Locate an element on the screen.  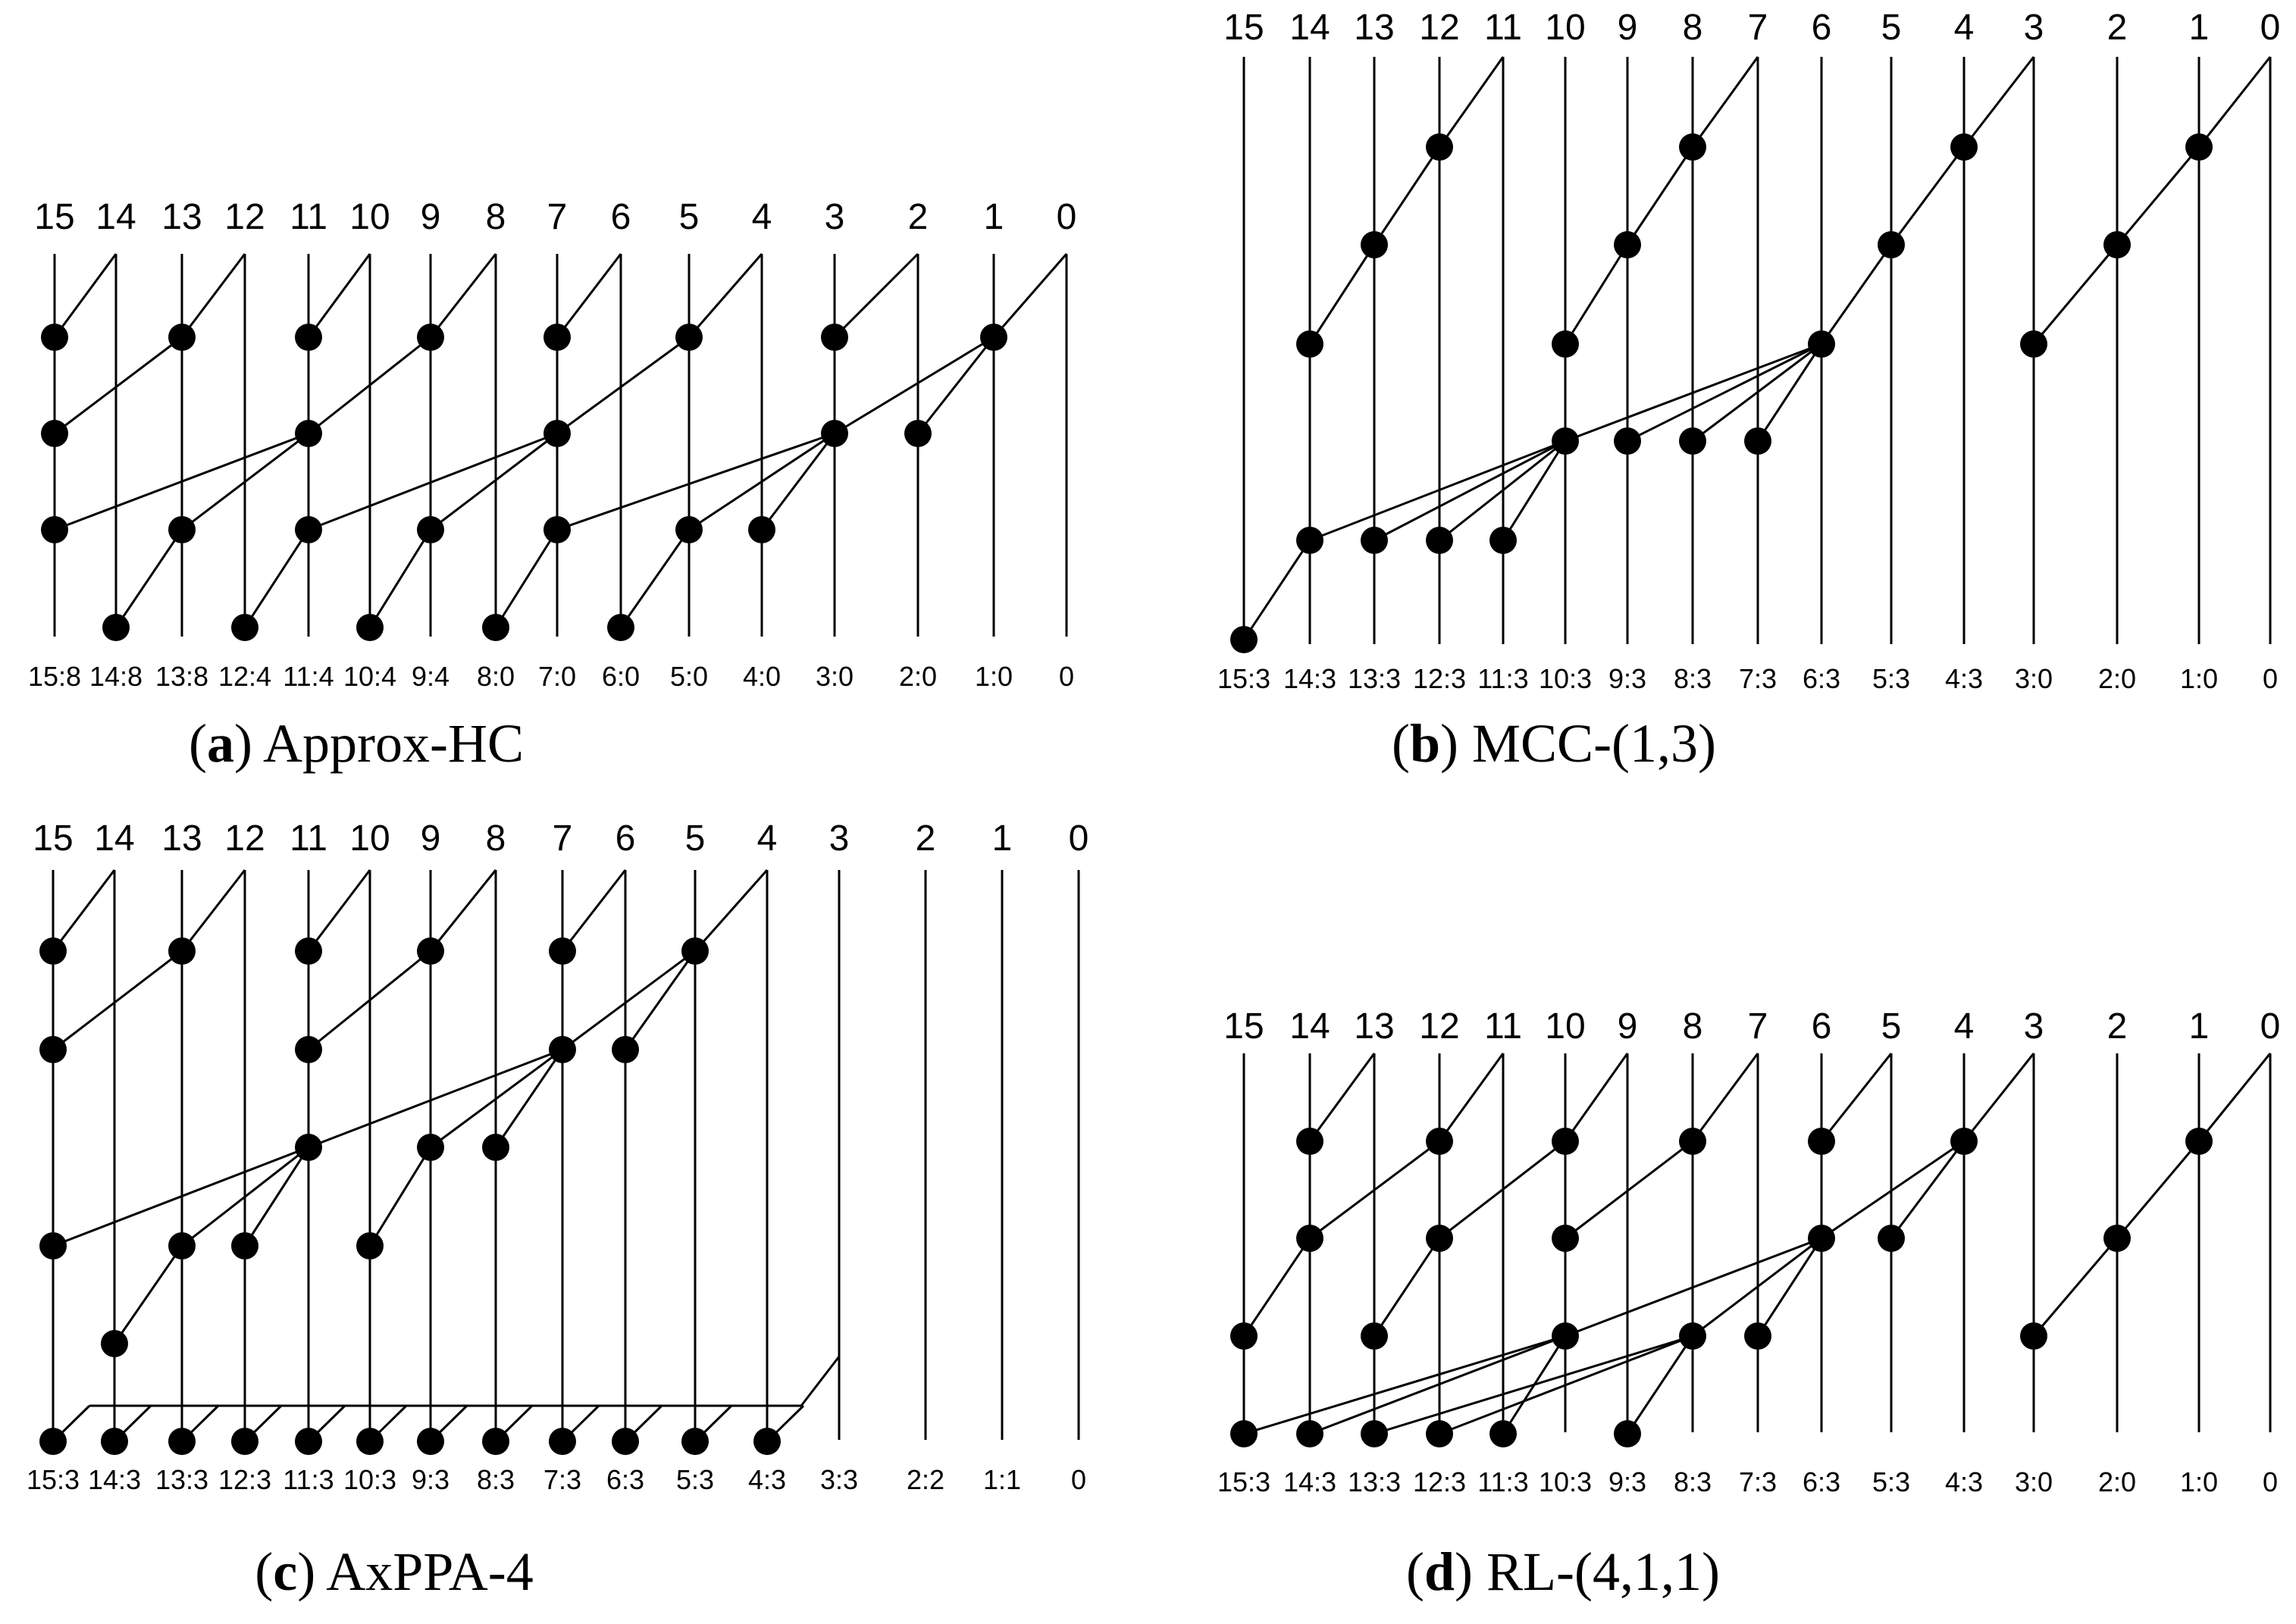
input-bit-label: 9 is located at coordinates (431, 217).